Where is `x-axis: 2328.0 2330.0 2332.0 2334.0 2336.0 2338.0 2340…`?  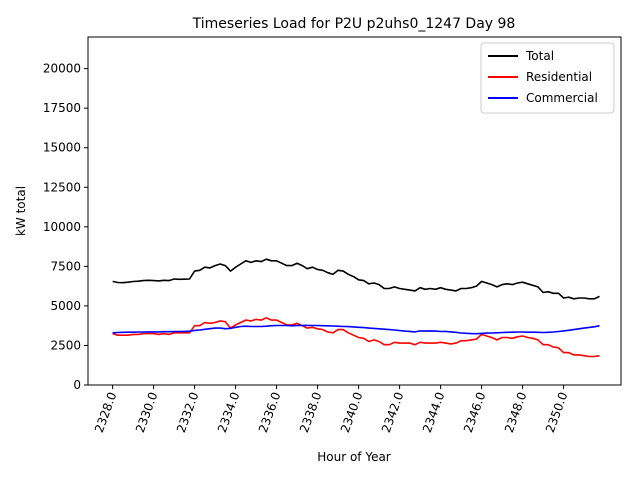 x-axis: 2328.0 2330.0 2332.0 2334.0 2336.0 2338.0 2340… is located at coordinates (331, 409).